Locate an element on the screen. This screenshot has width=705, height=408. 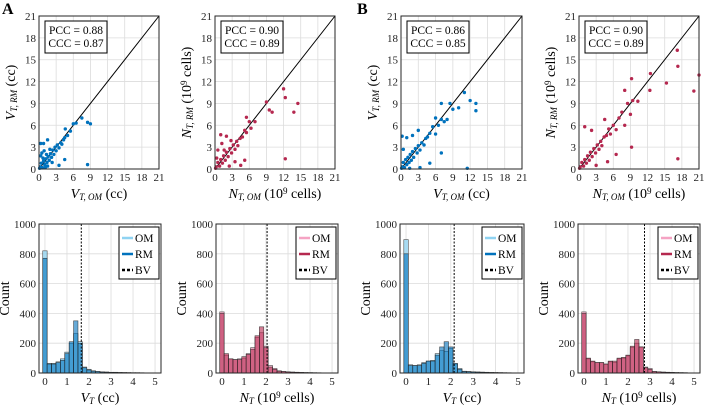
pcc-label: PCC = 0.90 is located at coordinates (252, 31).